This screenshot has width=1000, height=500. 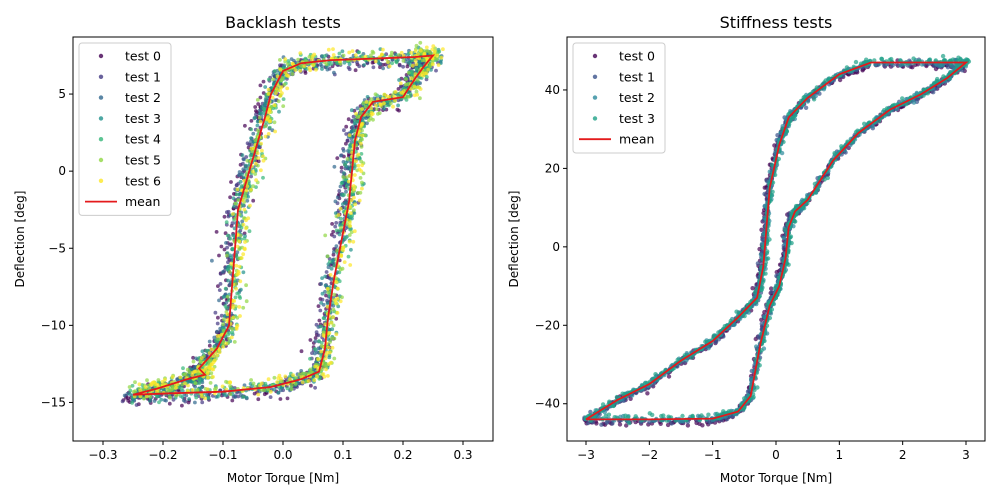 I want to click on y-tick-label: −5, so click(x=57, y=248).